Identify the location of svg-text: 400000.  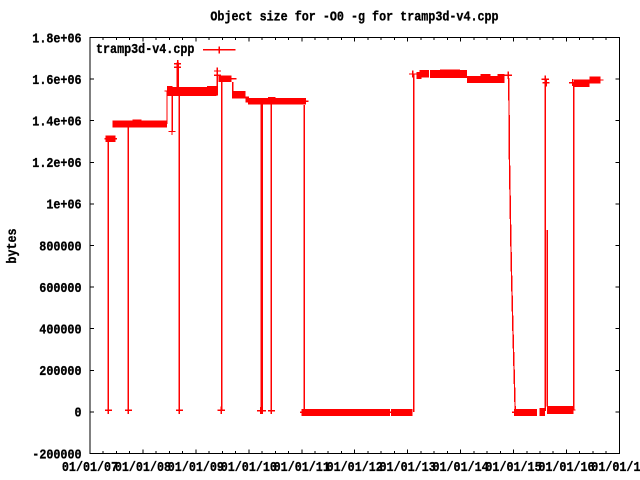
(60, 331).